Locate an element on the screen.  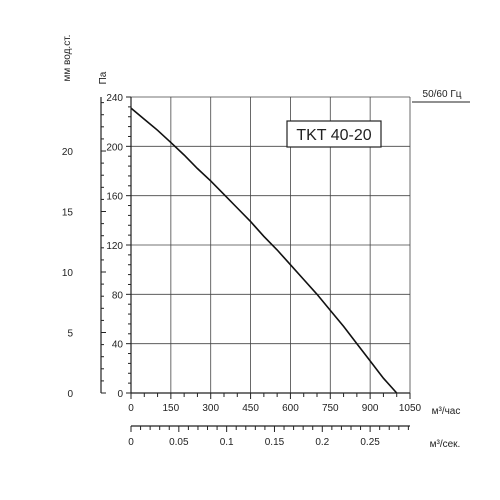
x-tick-label-hour: 600 is located at coordinates (290, 408).